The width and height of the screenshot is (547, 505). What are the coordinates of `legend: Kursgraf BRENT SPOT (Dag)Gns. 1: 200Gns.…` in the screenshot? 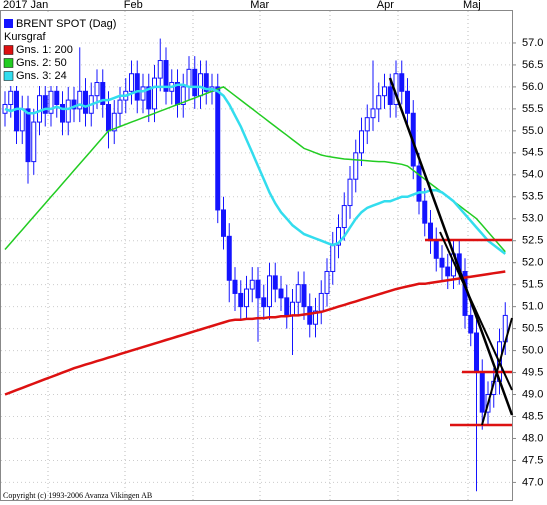 It's located at (58, 50).